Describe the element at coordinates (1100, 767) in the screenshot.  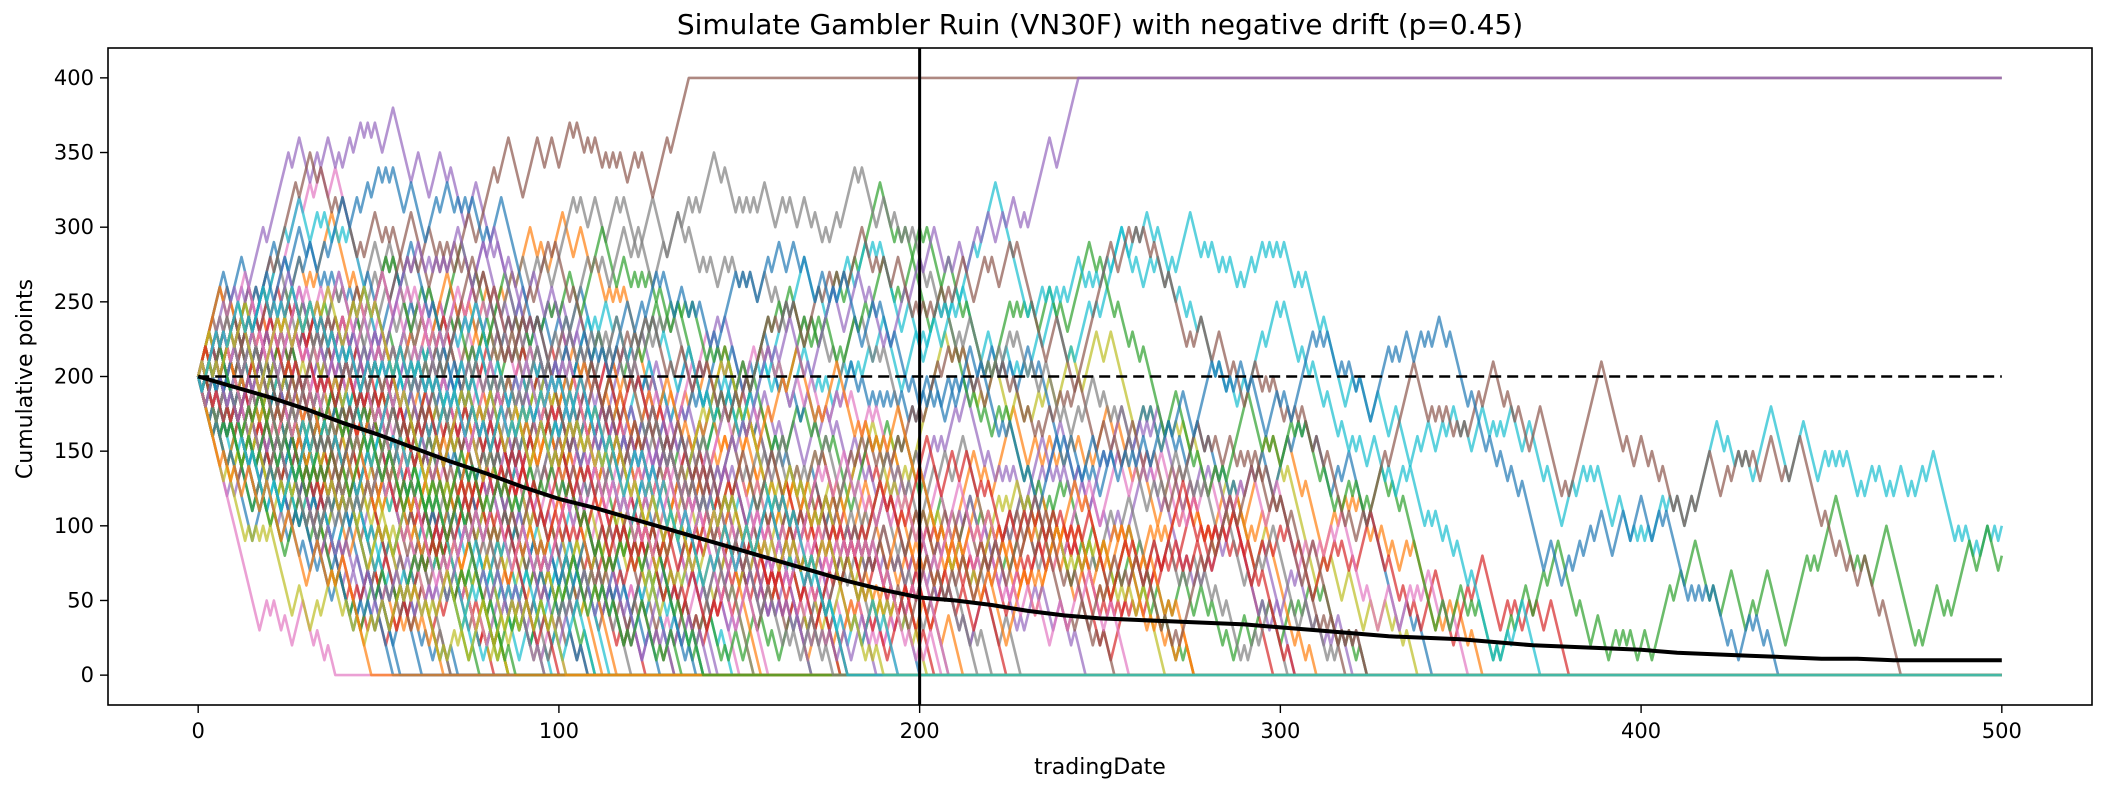
I see `x-axis-label: tradingDate` at that location.